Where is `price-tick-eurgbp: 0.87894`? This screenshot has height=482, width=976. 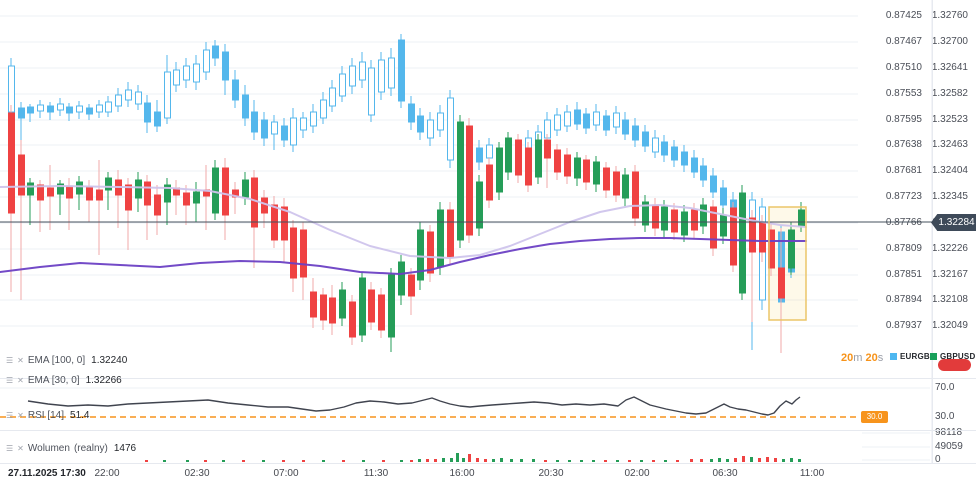
price-tick-eurgbp: 0.87894 is located at coordinates (903, 299).